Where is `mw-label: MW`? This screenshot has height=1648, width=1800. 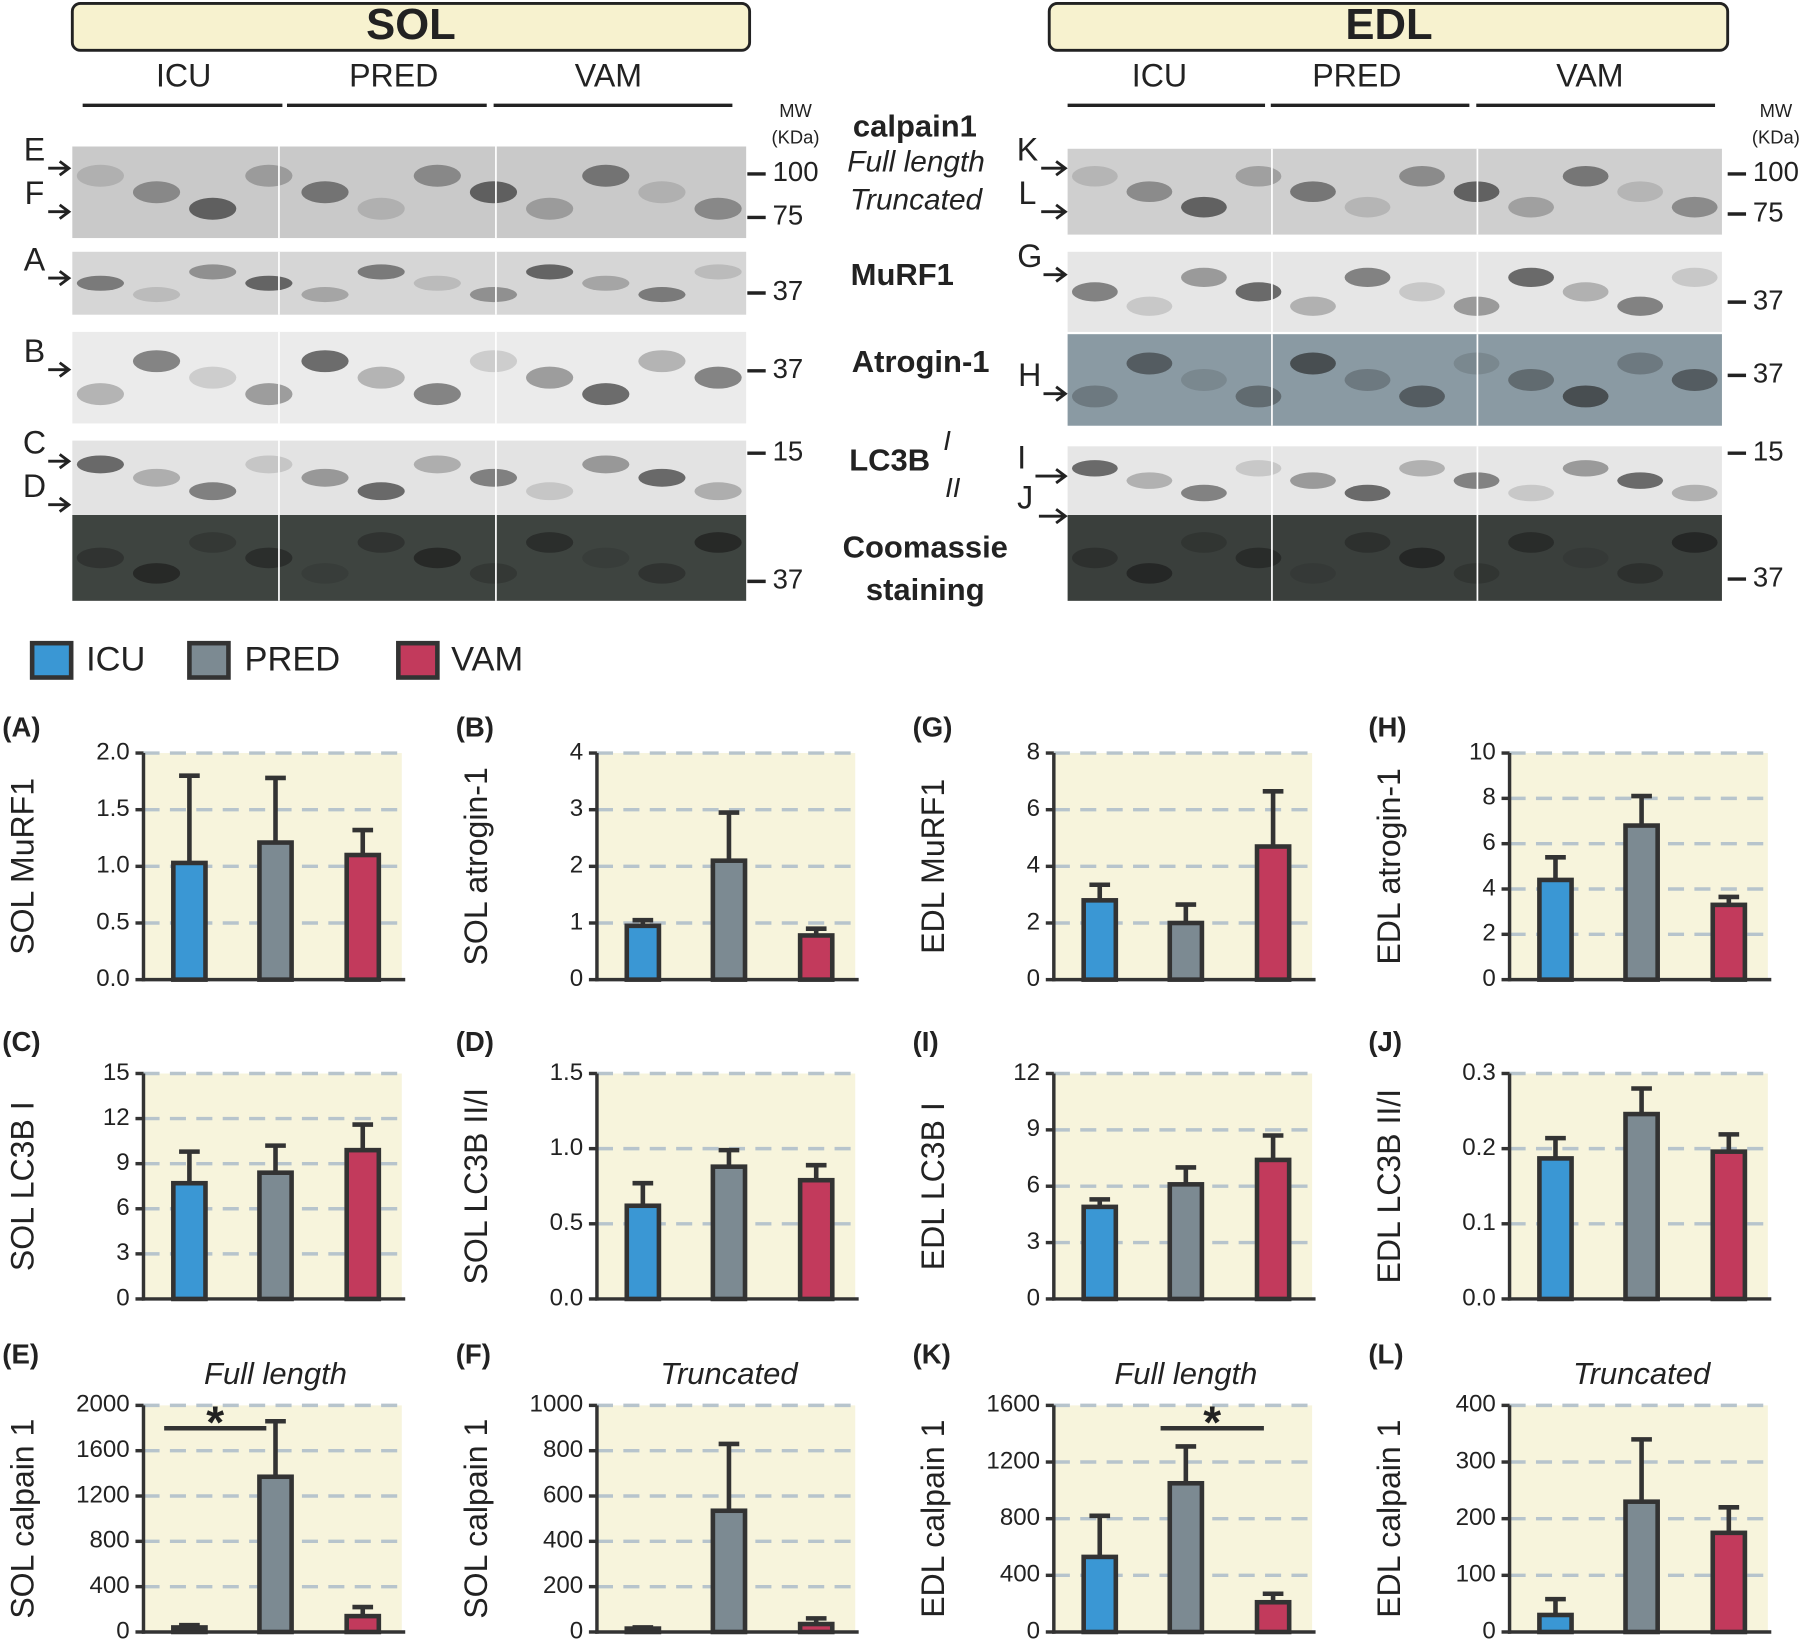 mw-label: MW is located at coordinates (1776, 110).